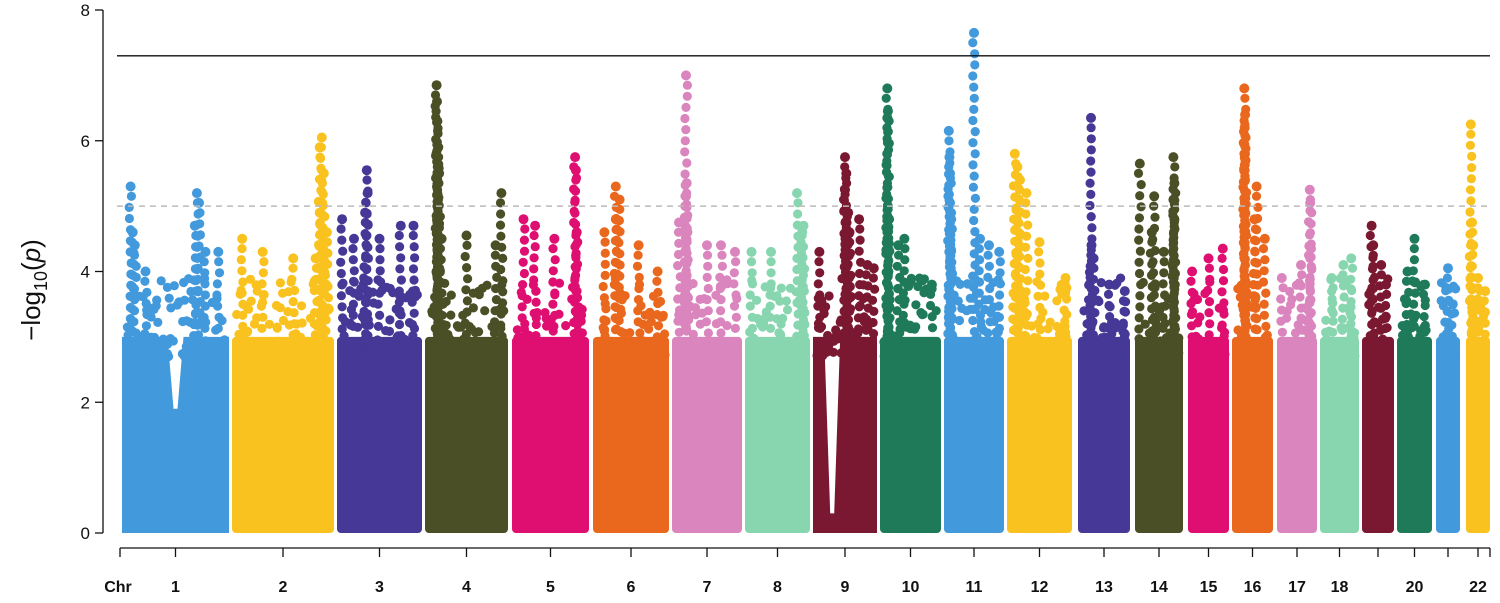 The width and height of the screenshot is (1500, 603). What do you see at coordinates (1485, 291) in the screenshot?
I see `chr-22-peak-point` at bounding box center [1485, 291].